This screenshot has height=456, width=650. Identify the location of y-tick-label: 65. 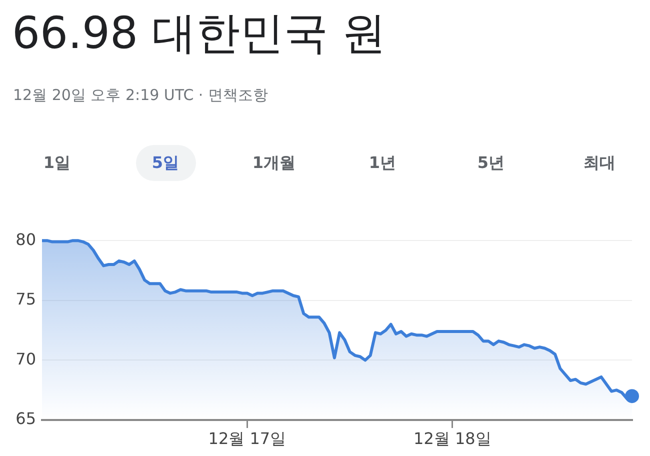
(26, 418).